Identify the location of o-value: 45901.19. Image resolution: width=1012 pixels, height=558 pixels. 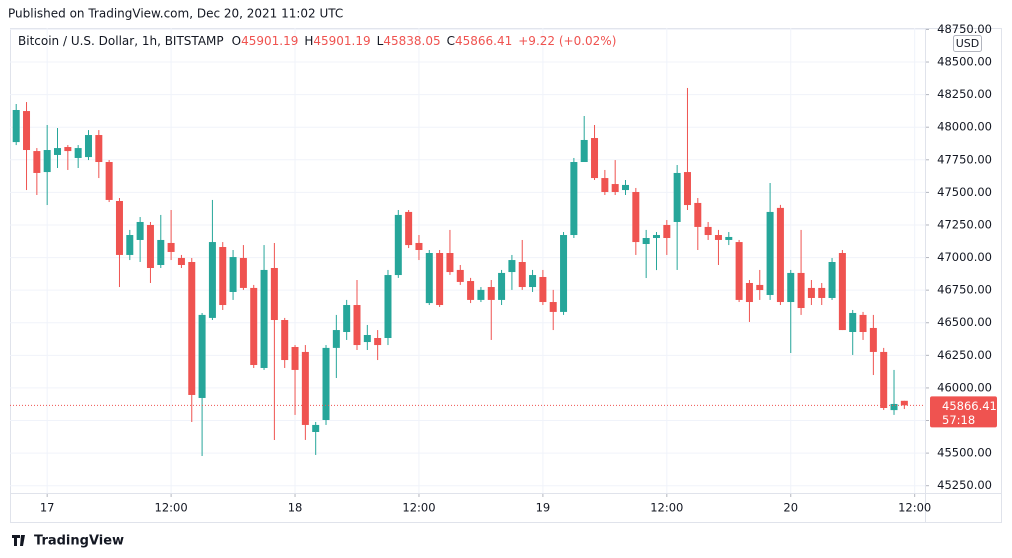
(269, 41).